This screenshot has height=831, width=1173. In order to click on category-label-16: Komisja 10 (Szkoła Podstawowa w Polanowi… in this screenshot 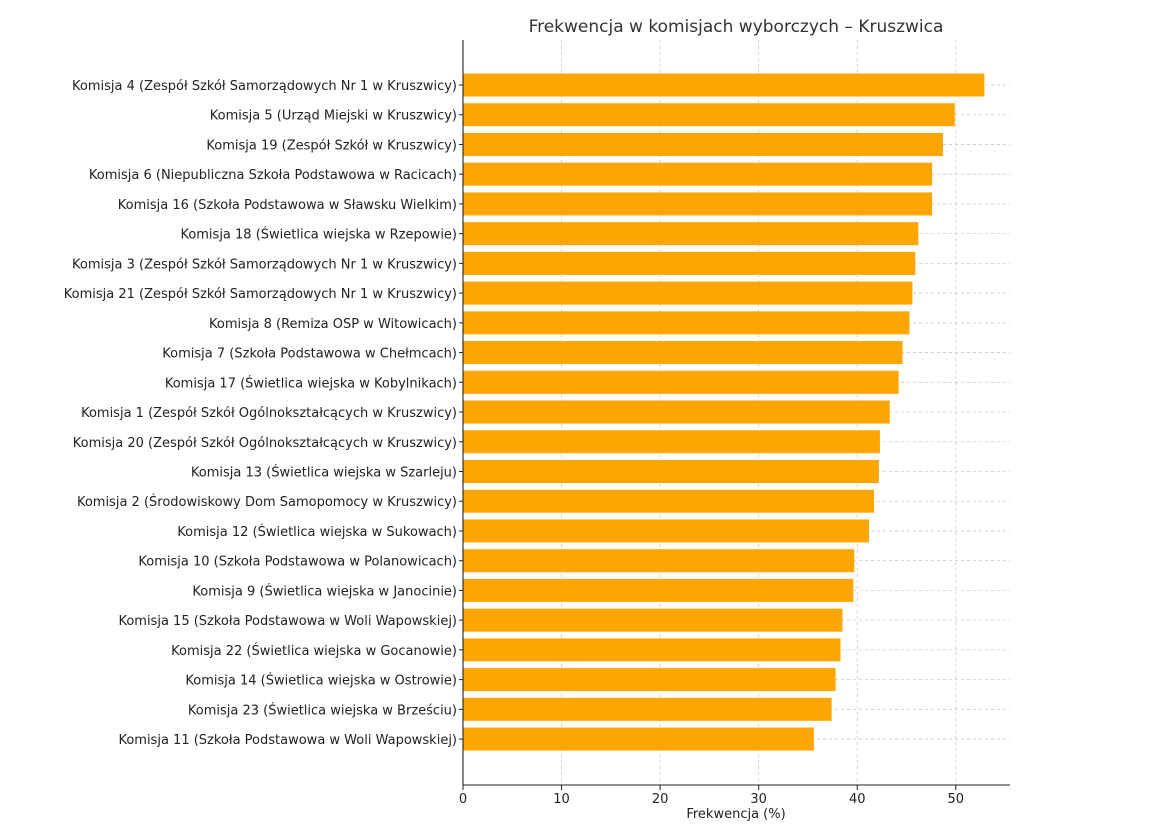, I will do `click(297, 562)`.